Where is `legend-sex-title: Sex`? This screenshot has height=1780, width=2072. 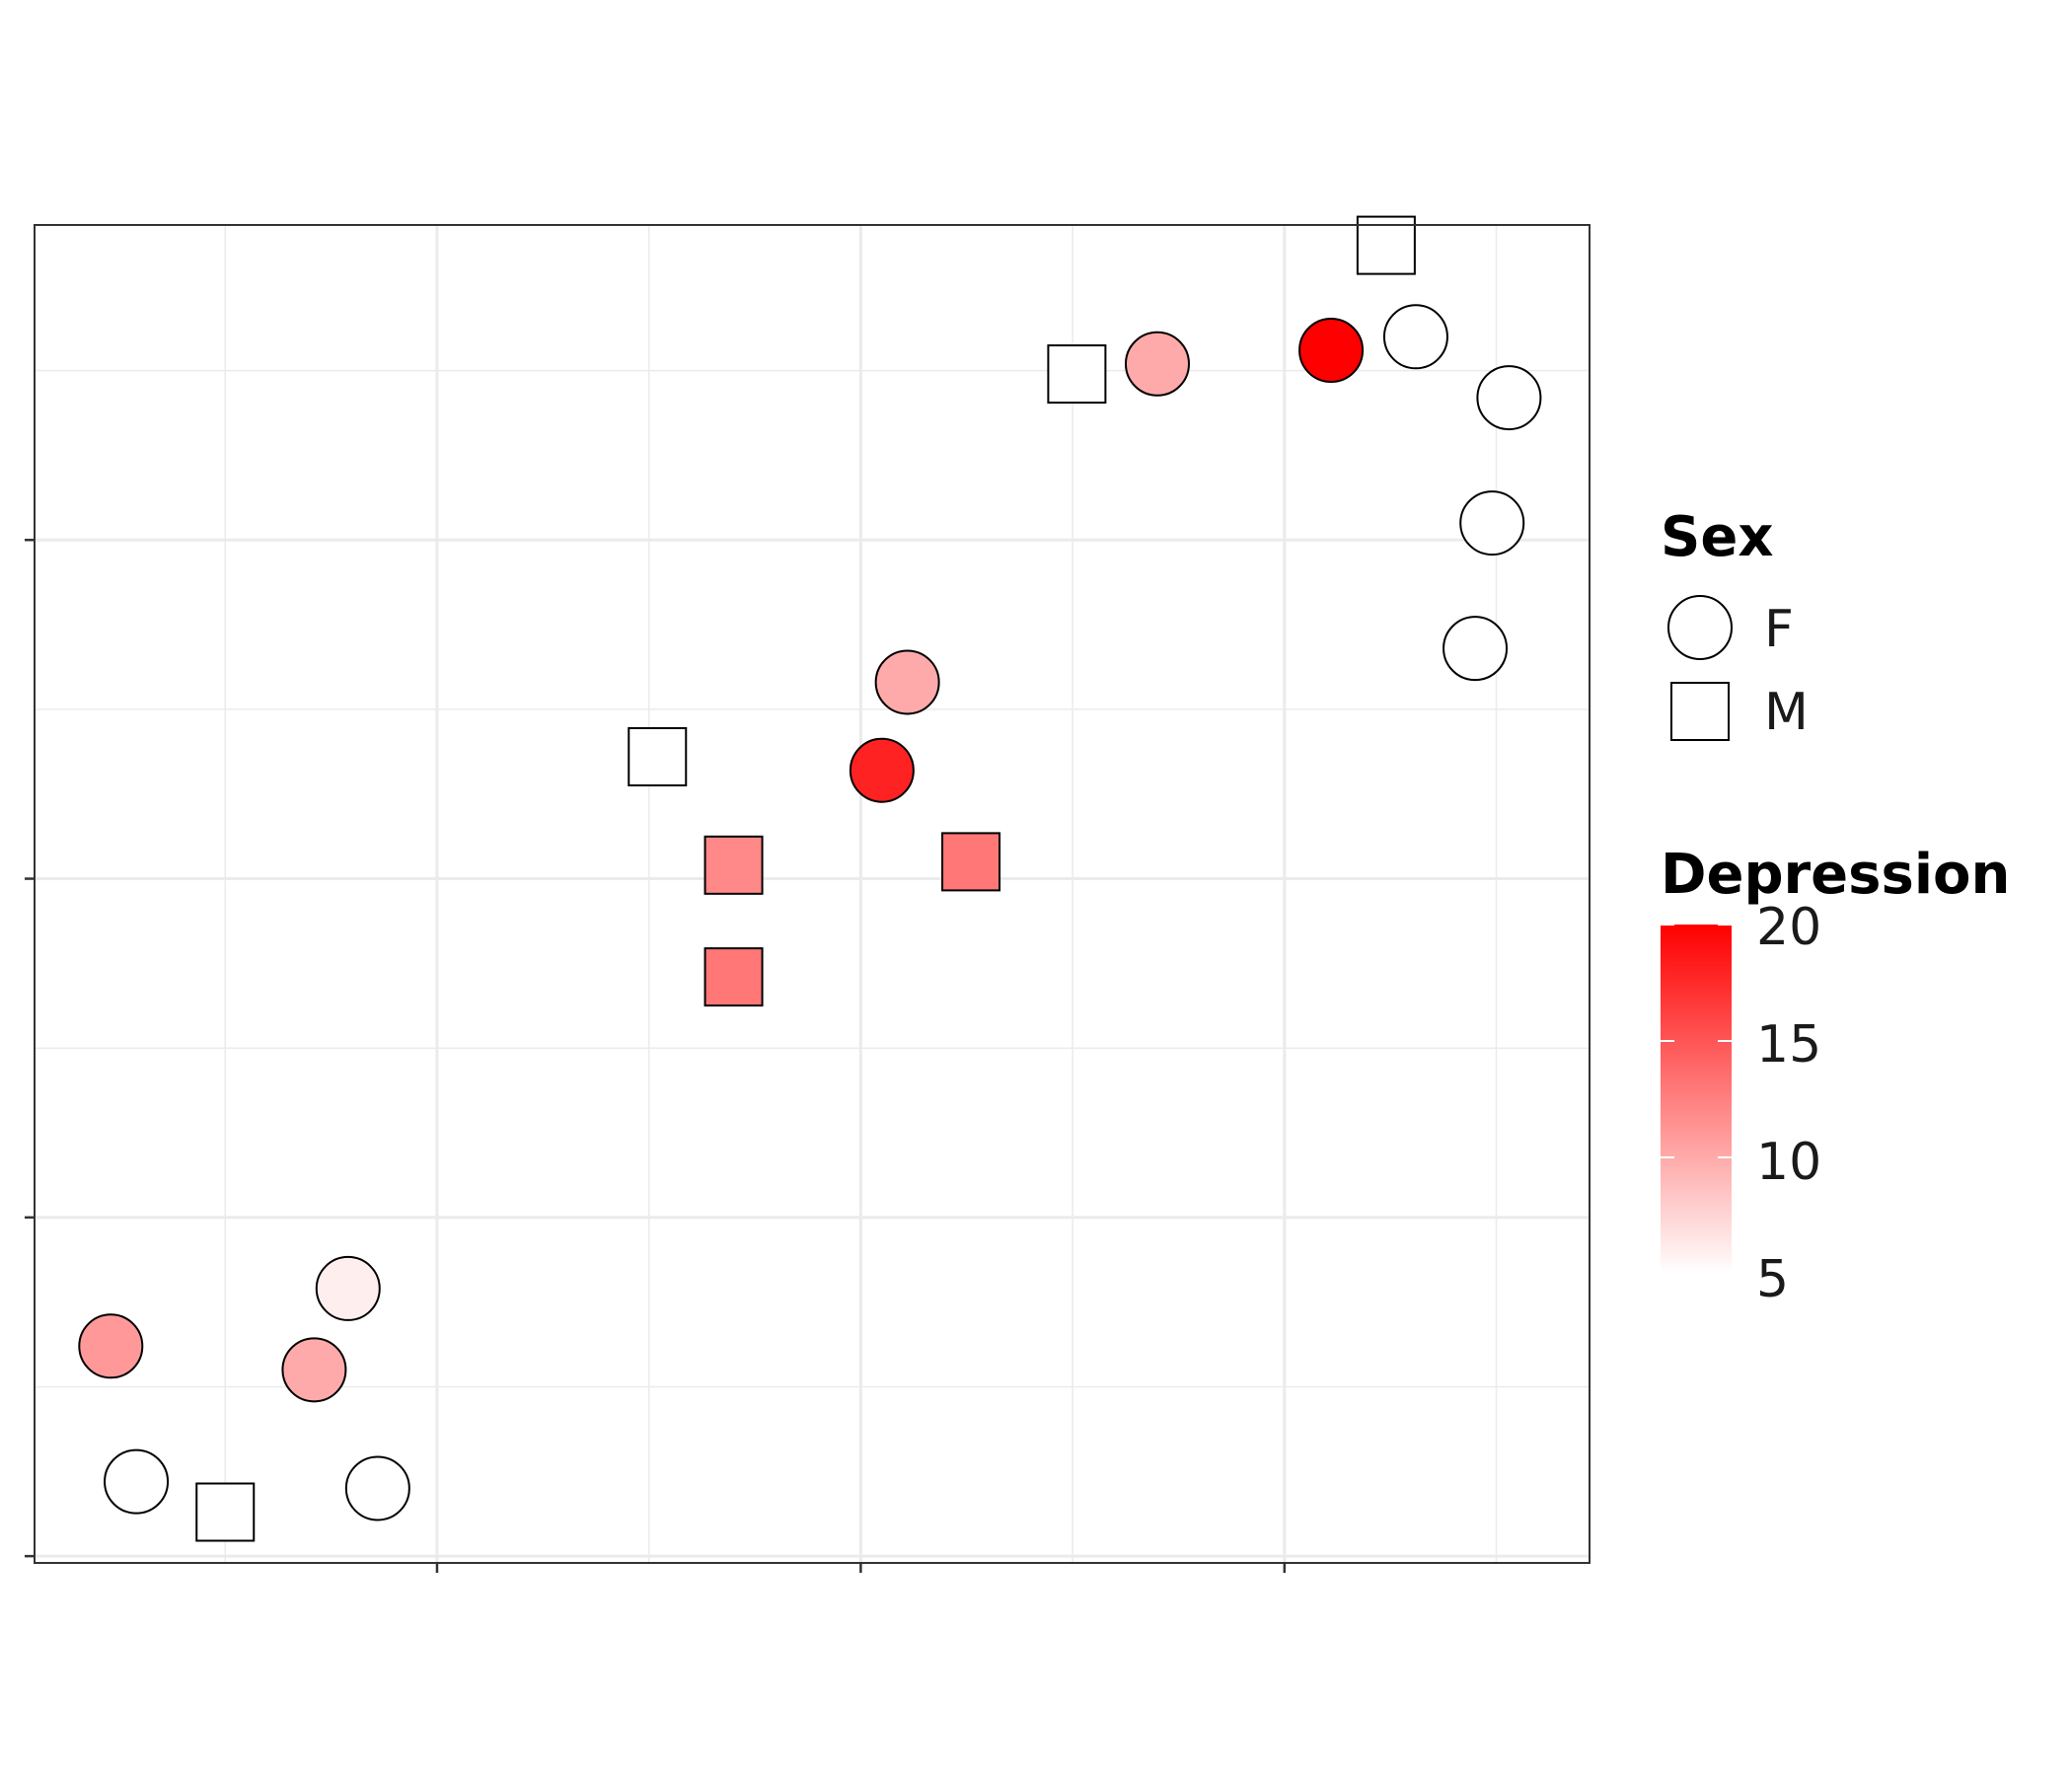 legend-sex-title: Sex is located at coordinates (1717, 537).